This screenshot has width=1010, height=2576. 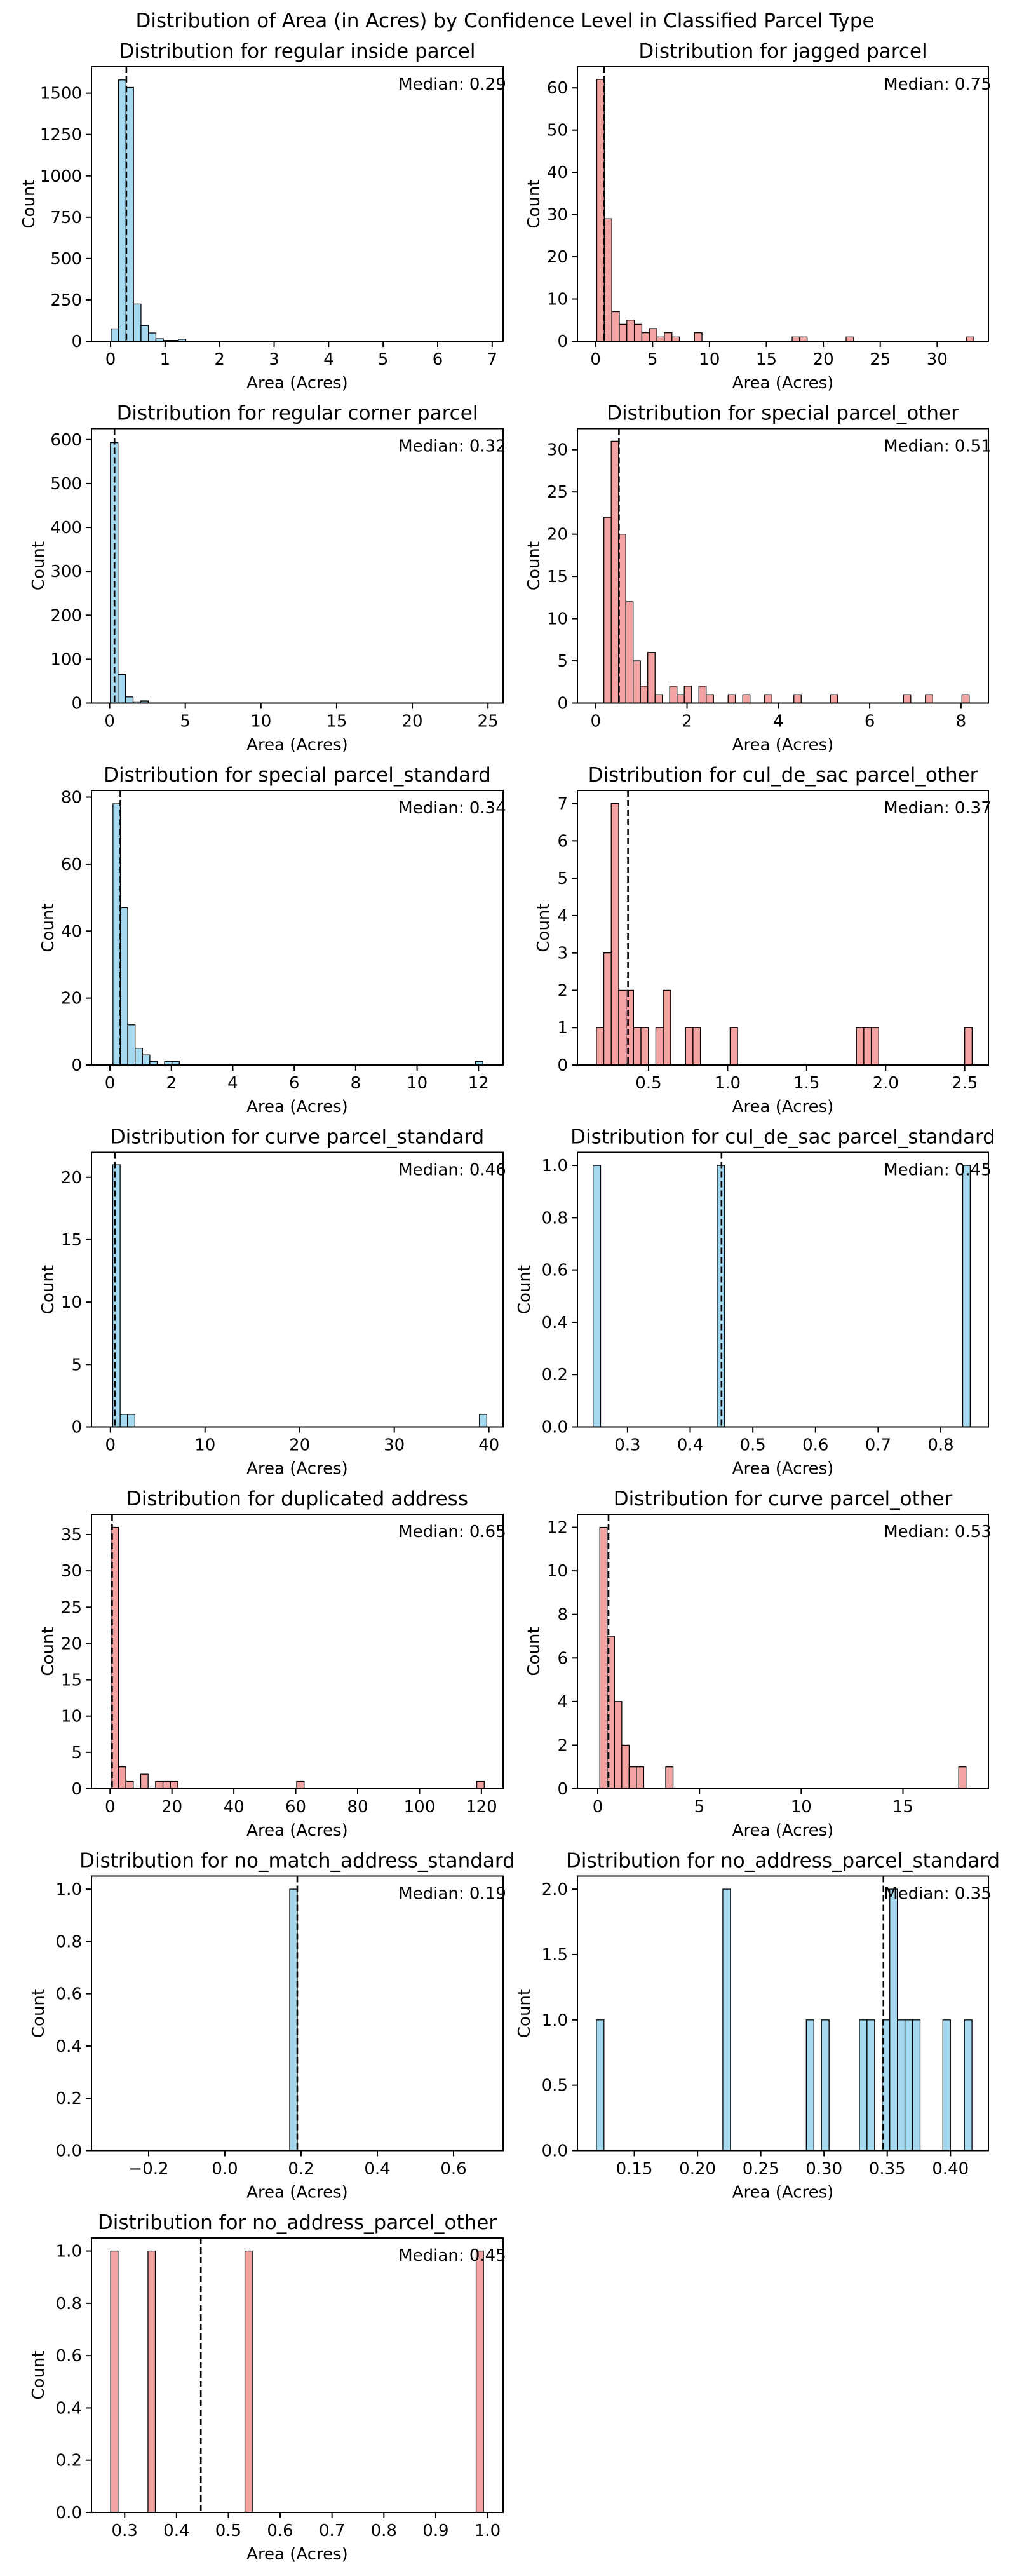 What do you see at coordinates (356, 1083) in the screenshot?
I see `x-tick-label: 8` at bounding box center [356, 1083].